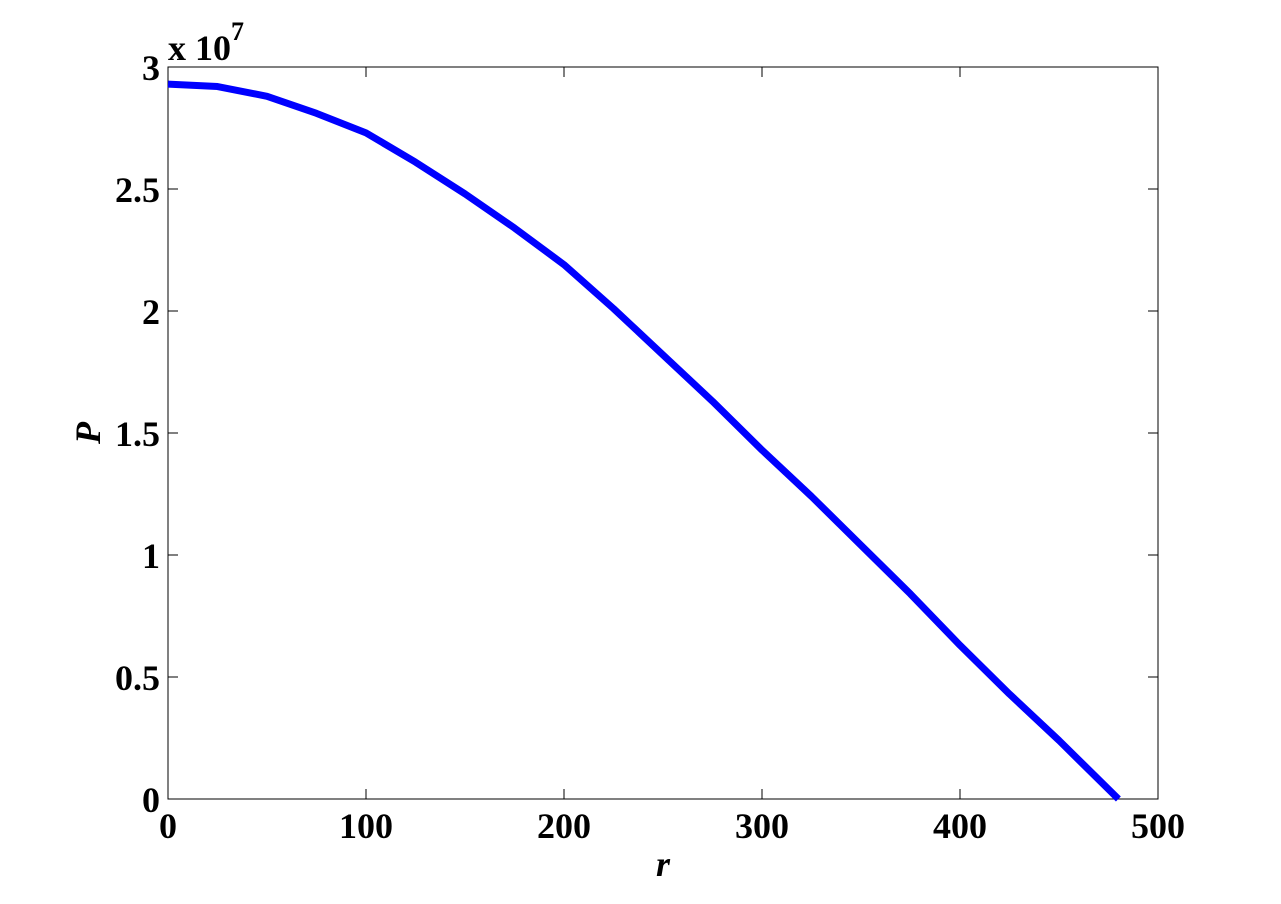 The width and height of the screenshot is (1281, 904). What do you see at coordinates (366, 826) in the screenshot?
I see `x-tick-label: 100` at bounding box center [366, 826].